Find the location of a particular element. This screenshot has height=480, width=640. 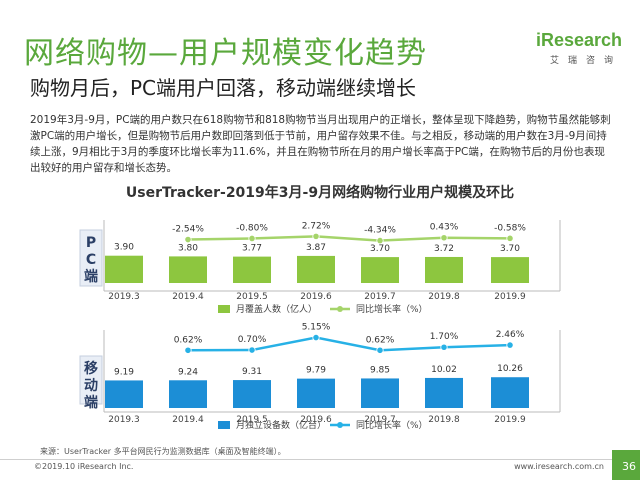

copyright: ©2019.10 iResearch Inc. is located at coordinates (84, 466).